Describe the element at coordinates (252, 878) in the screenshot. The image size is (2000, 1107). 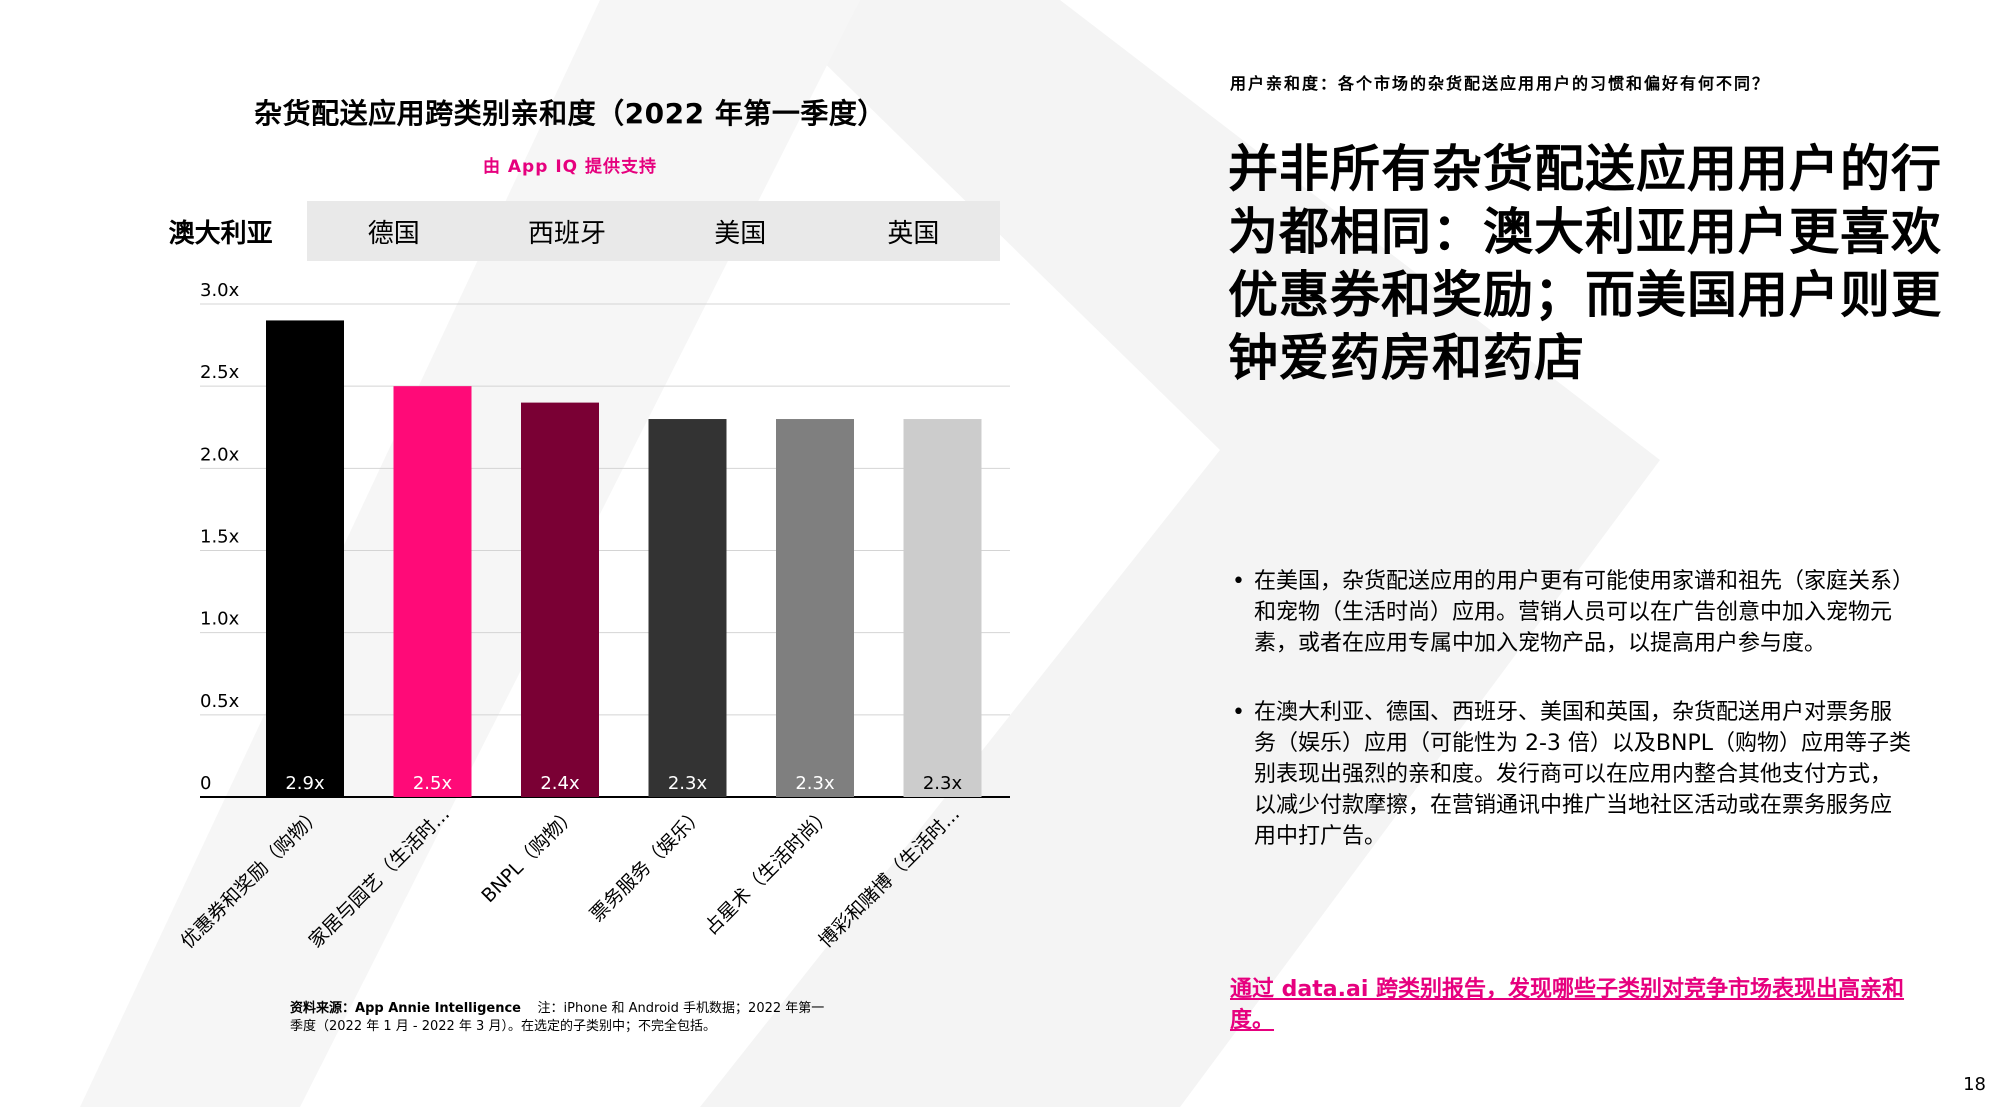
I see `x-category-label: 优惠券和奖励（购物）` at that location.